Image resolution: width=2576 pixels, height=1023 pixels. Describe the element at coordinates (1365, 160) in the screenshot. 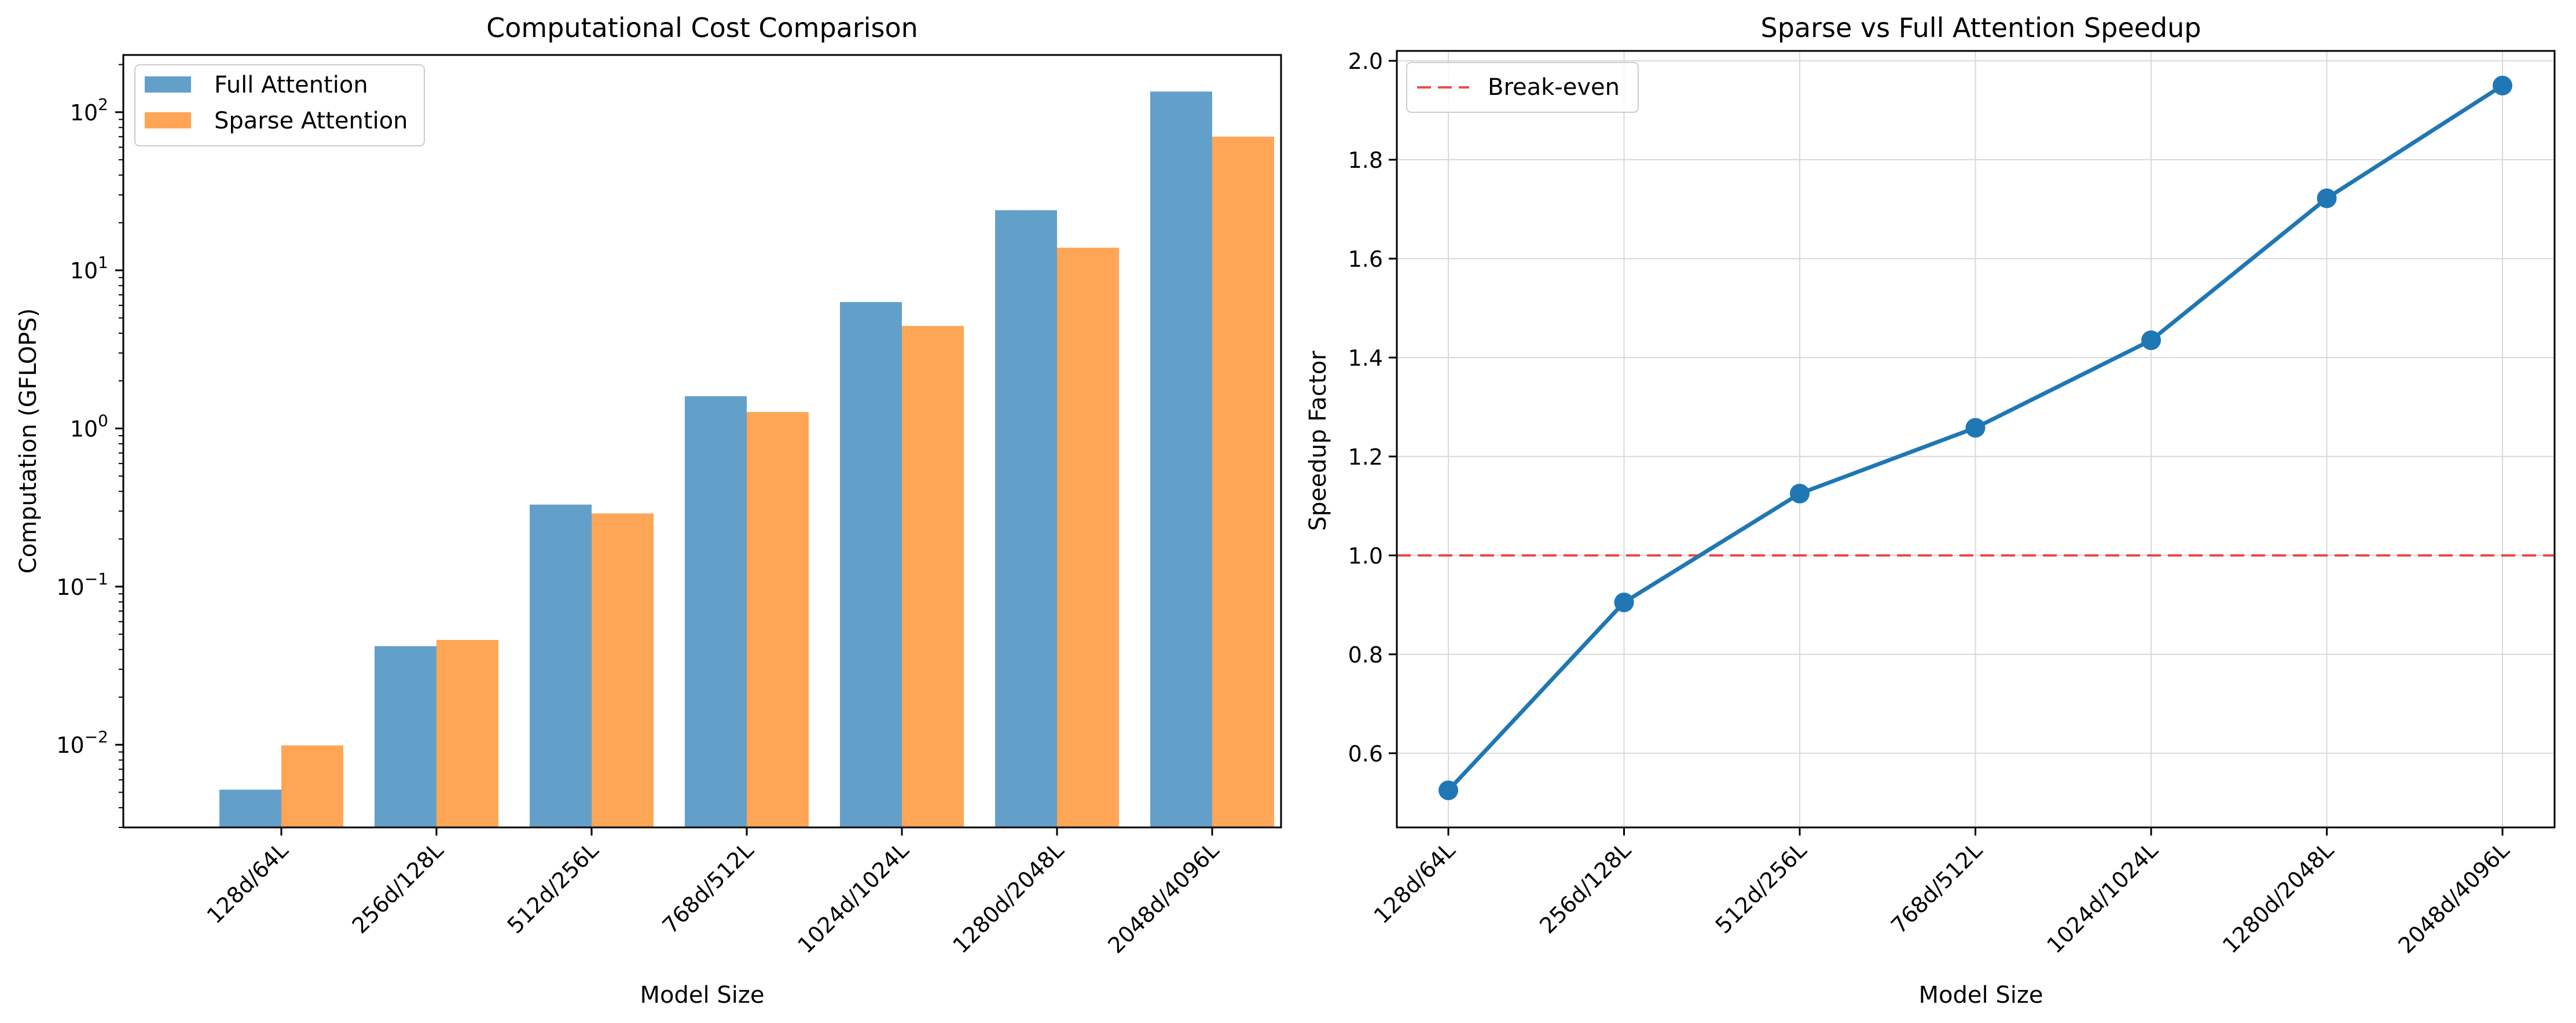

I see `speedup-y-tick-label-6: 1.8` at that location.